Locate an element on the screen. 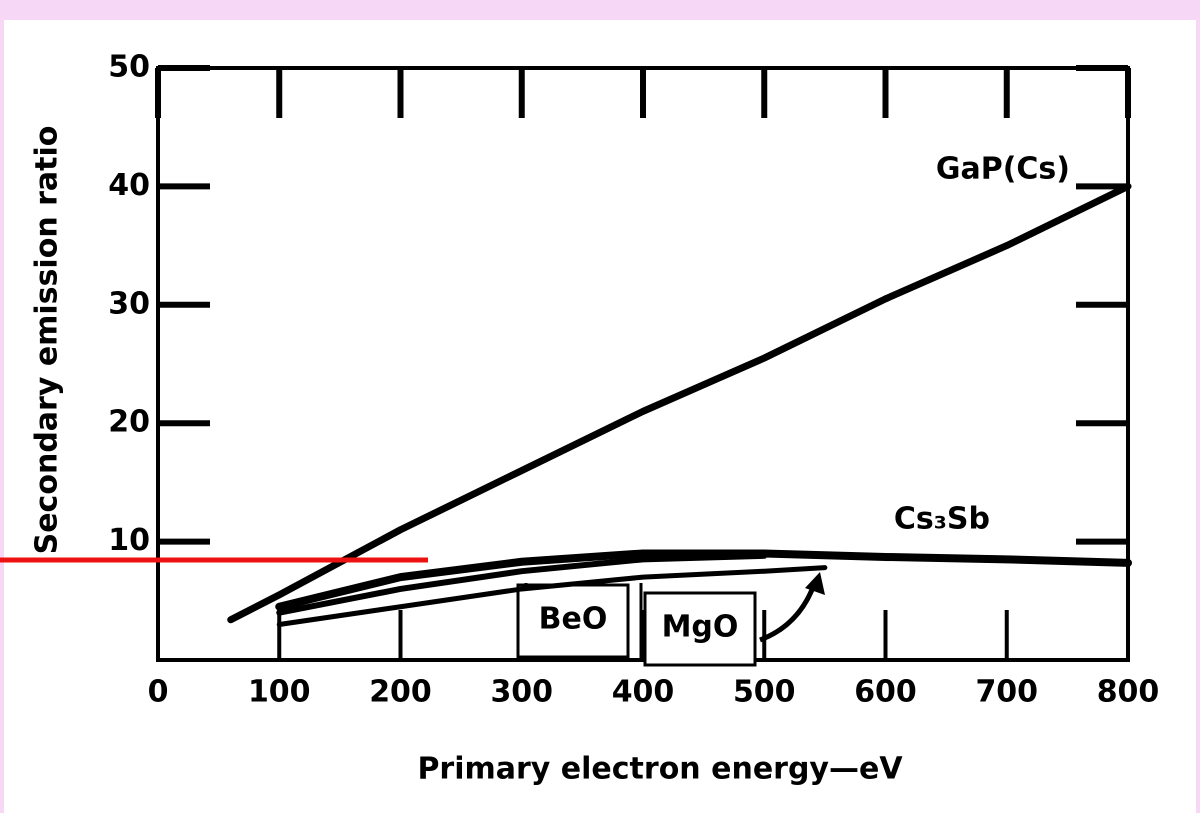  x-tick-label: 400 is located at coordinates (643, 692).